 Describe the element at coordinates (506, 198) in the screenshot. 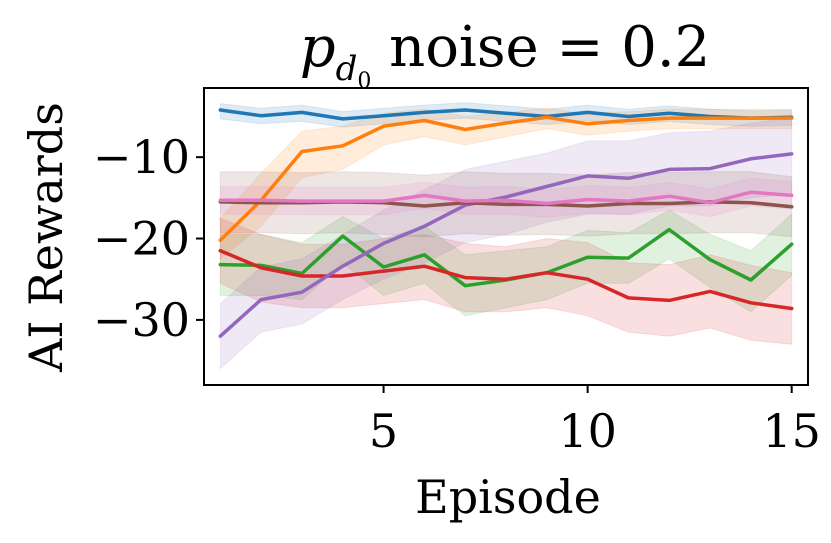

I see `series-7-line` at that location.